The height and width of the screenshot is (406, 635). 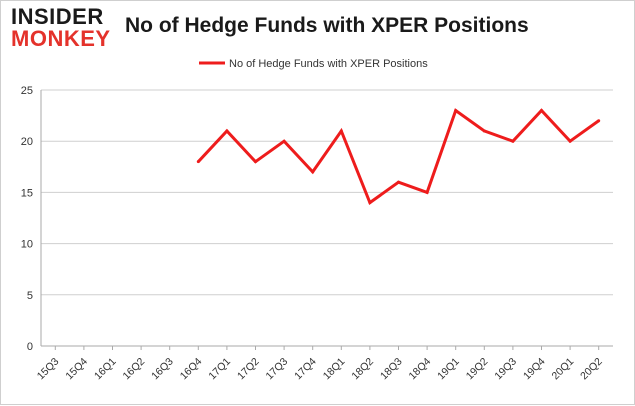 I want to click on insider-monkey-logo: INSIDER MONKEY, so click(x=62, y=28).